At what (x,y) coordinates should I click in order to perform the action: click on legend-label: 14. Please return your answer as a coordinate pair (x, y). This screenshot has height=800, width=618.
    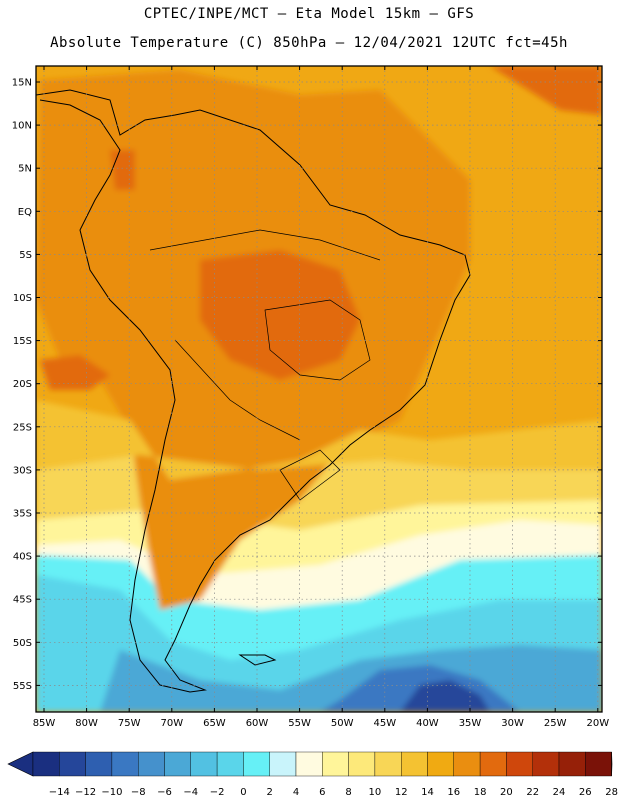
    Looking at the image, I should click on (427, 792).